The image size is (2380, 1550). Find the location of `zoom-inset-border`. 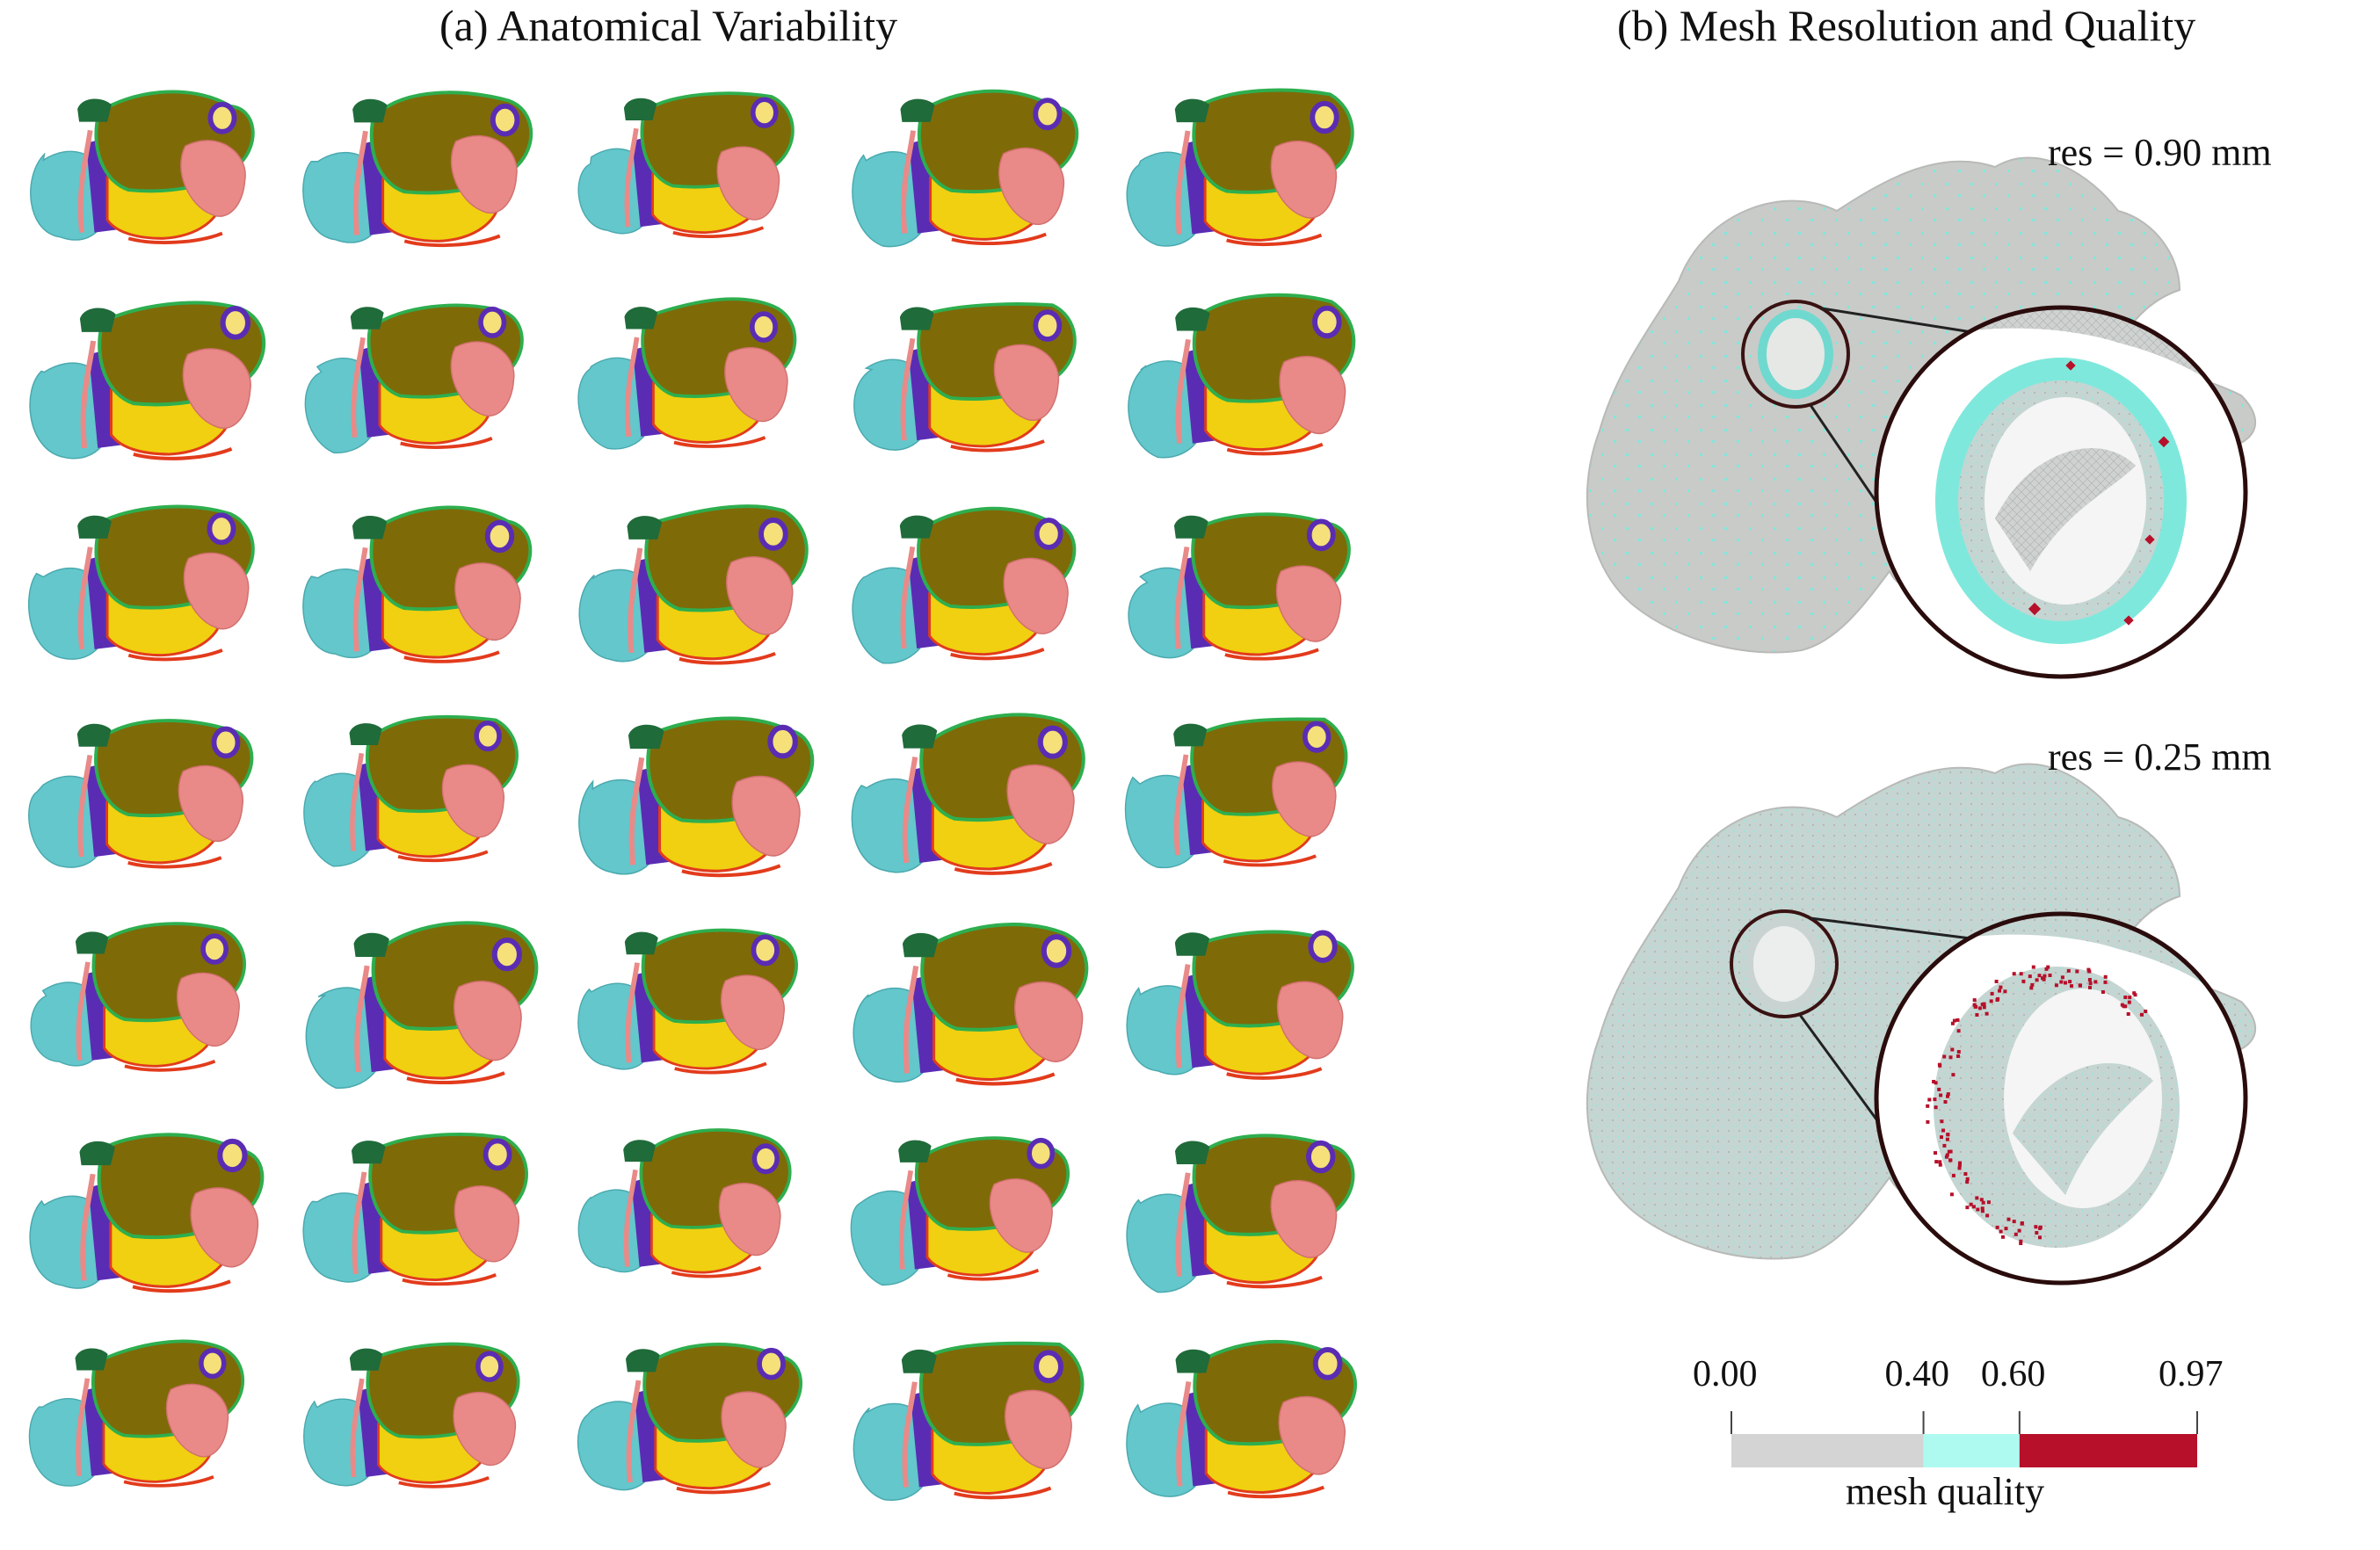

zoom-inset-border is located at coordinates (2061, 1099).